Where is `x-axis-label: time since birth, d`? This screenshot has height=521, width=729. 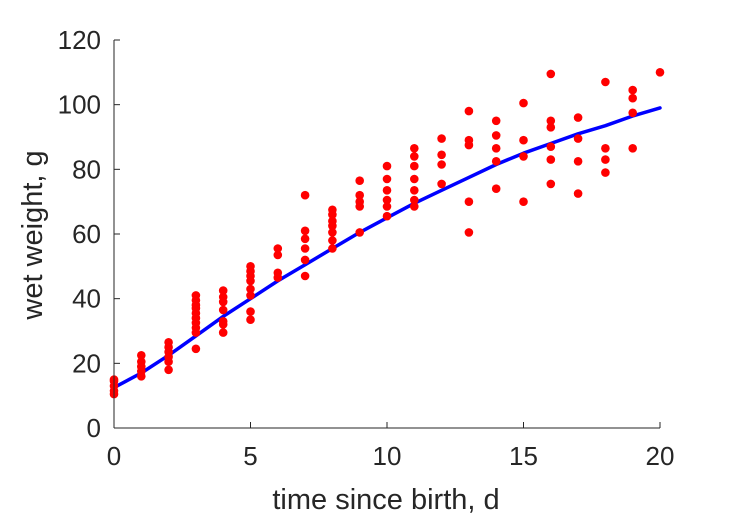
x-axis-label: time since birth, d is located at coordinates (385, 500).